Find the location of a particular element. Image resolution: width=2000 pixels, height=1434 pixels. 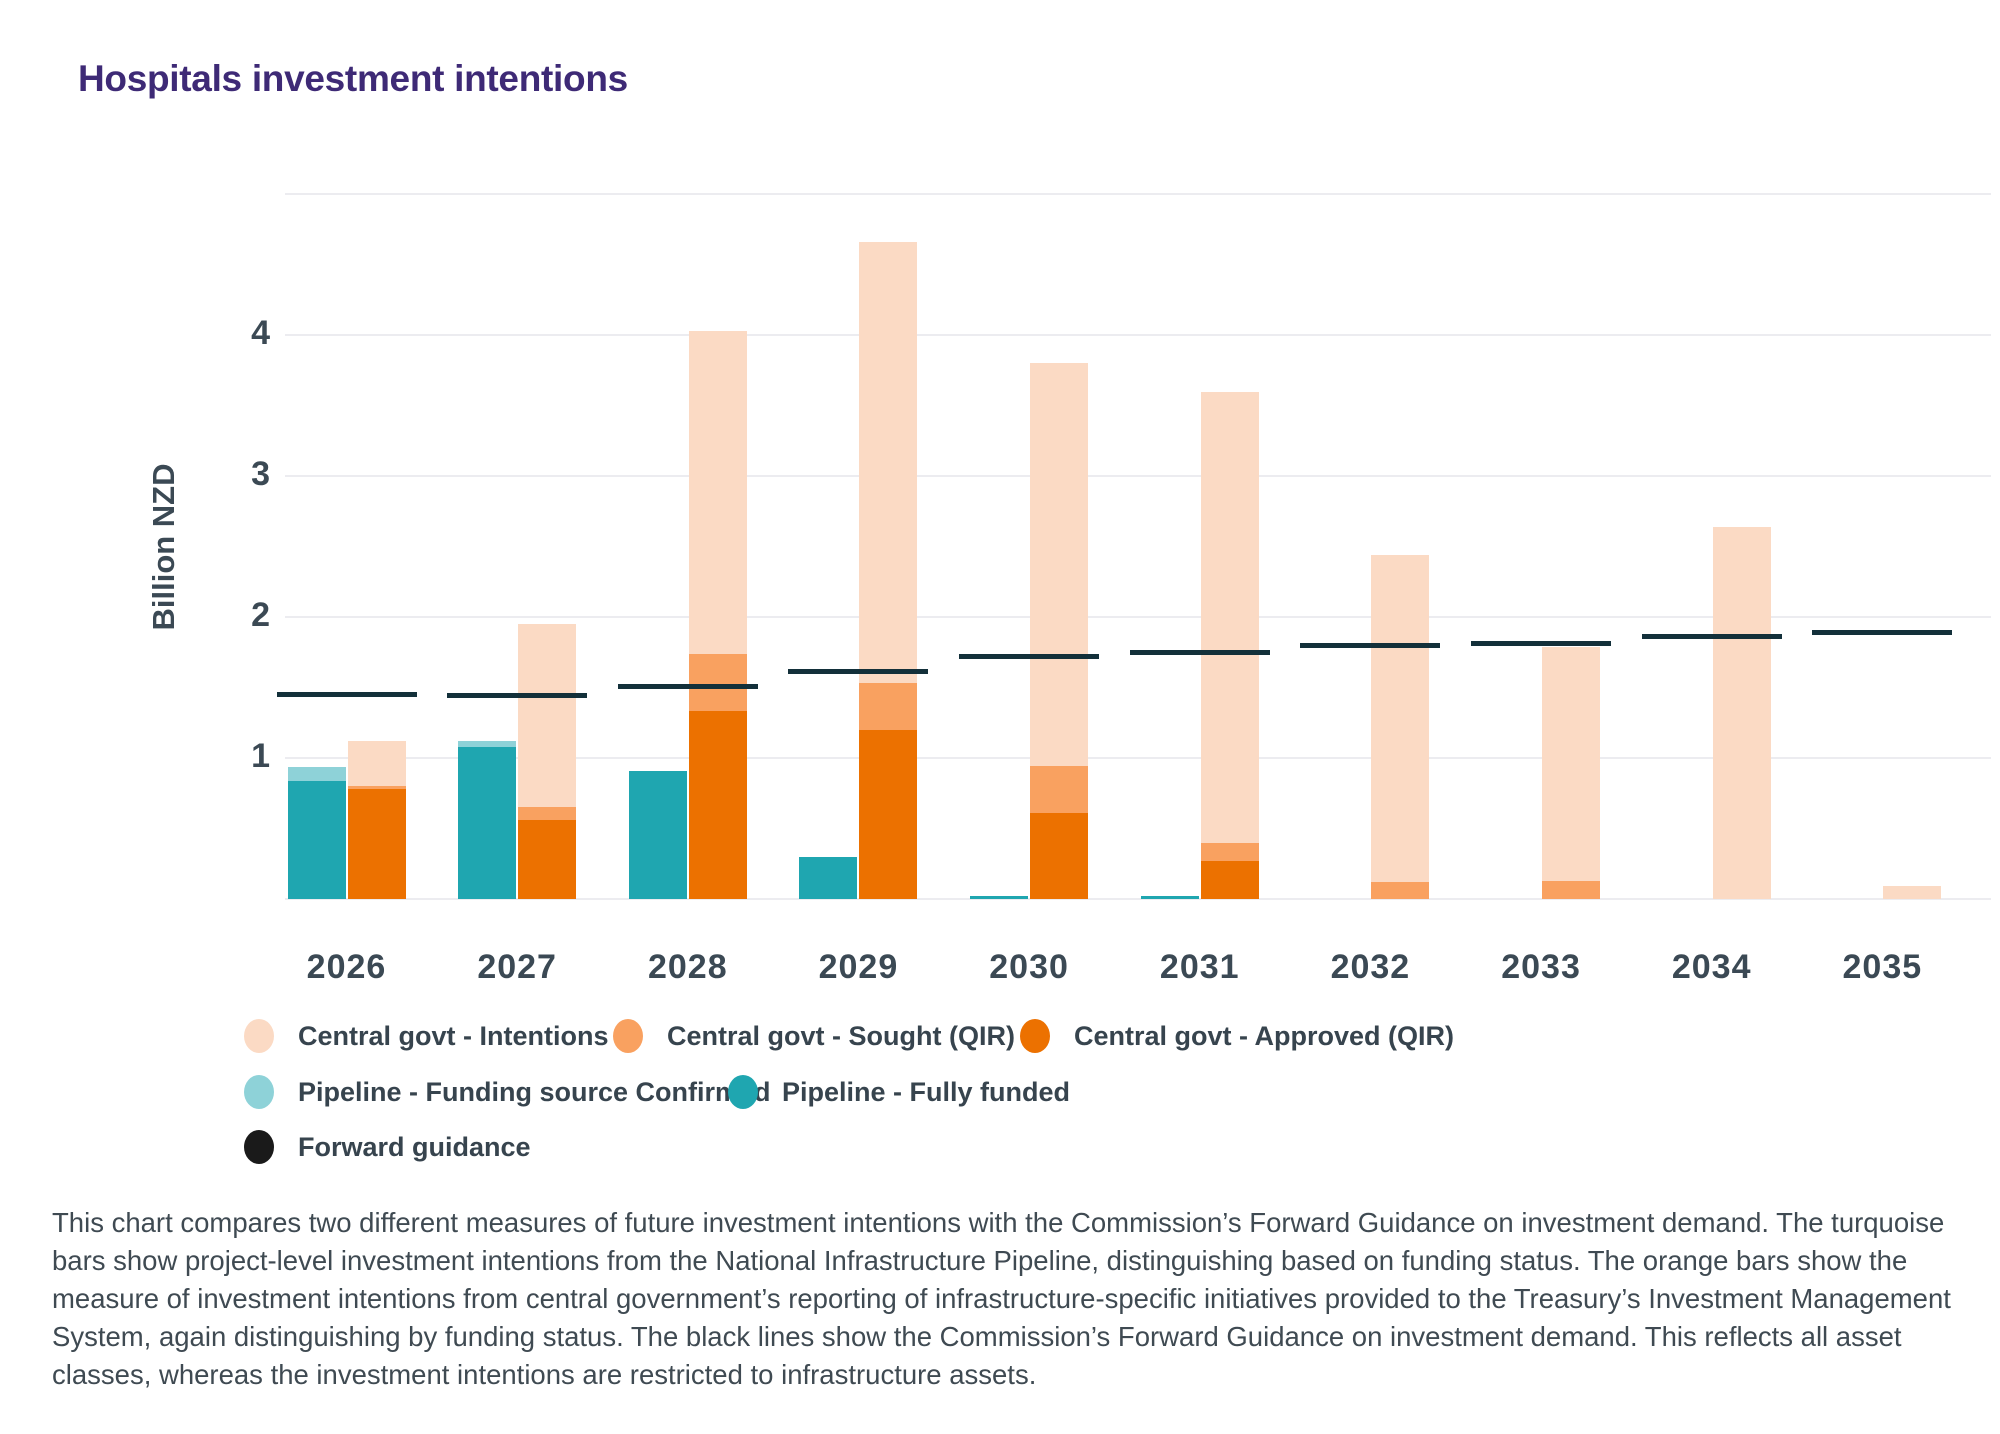

x-tick-label-2031: 2031 is located at coordinates (1199, 967).